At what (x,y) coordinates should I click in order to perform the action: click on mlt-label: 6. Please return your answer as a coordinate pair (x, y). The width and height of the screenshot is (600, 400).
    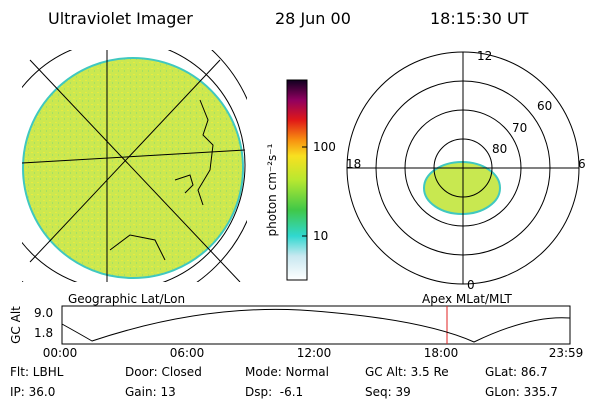
    Looking at the image, I should click on (582, 164).